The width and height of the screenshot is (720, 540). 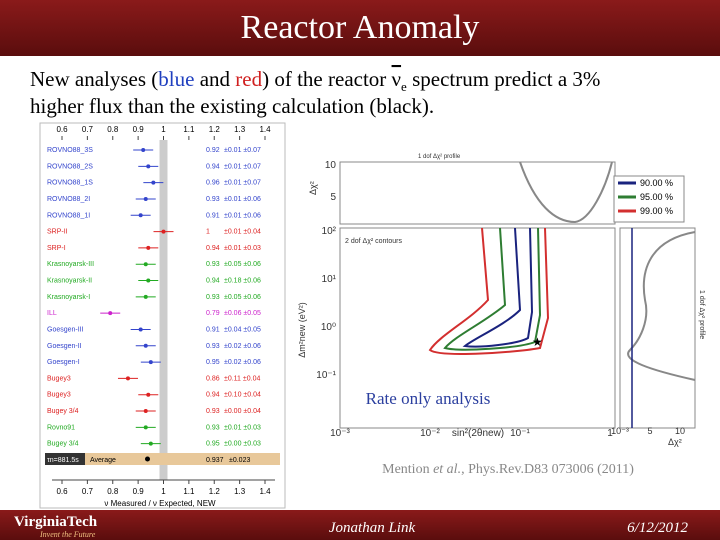 I want to click on row-value: 0.86, so click(x=213, y=378).